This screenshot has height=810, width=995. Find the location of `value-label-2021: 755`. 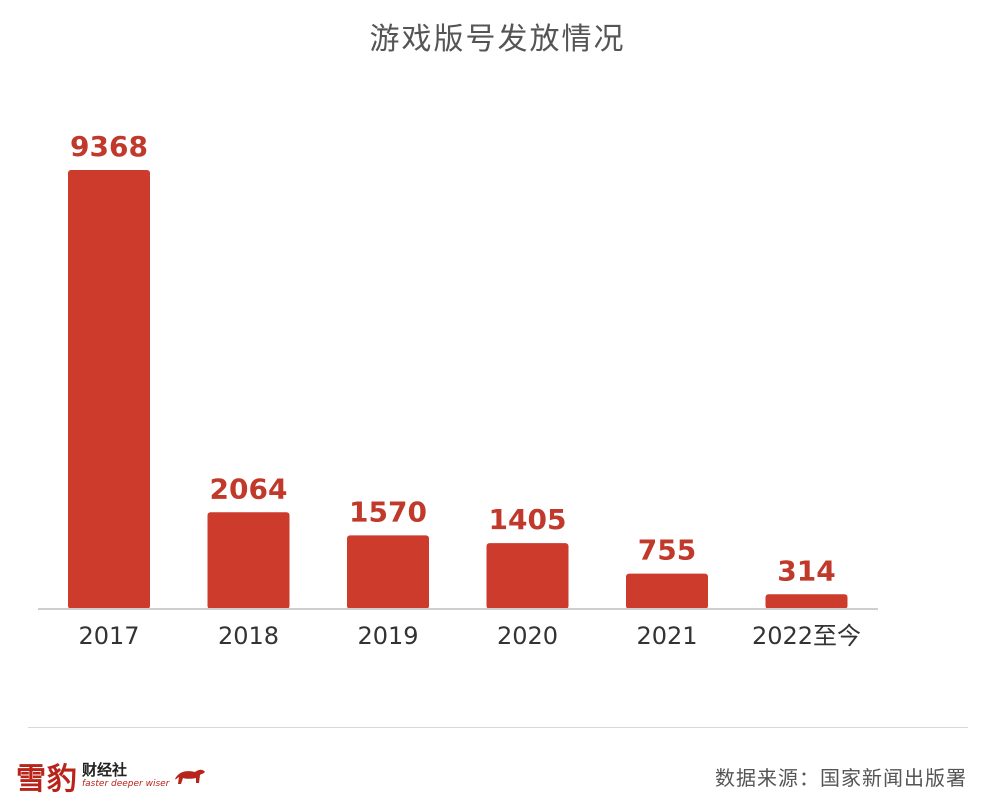

value-label-2021: 755 is located at coordinates (667, 550).